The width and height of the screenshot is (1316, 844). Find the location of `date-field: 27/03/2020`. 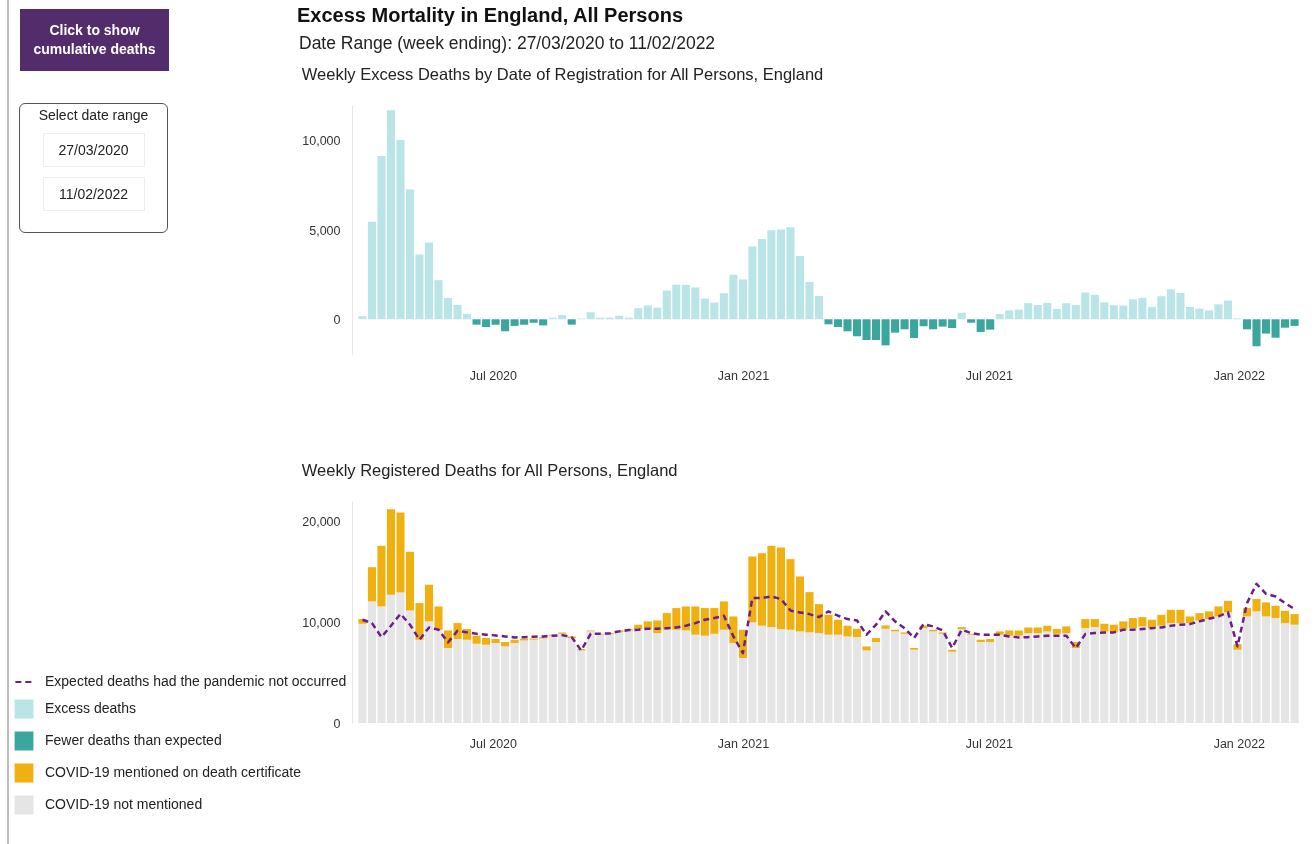

date-field: 27/03/2020 is located at coordinates (93, 150).